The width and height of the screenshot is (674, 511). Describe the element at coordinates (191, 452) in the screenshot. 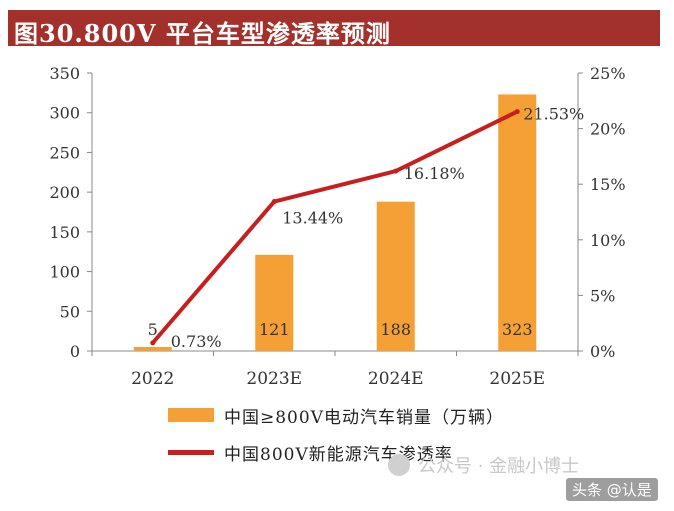

I see `legend-line-swatch` at that location.